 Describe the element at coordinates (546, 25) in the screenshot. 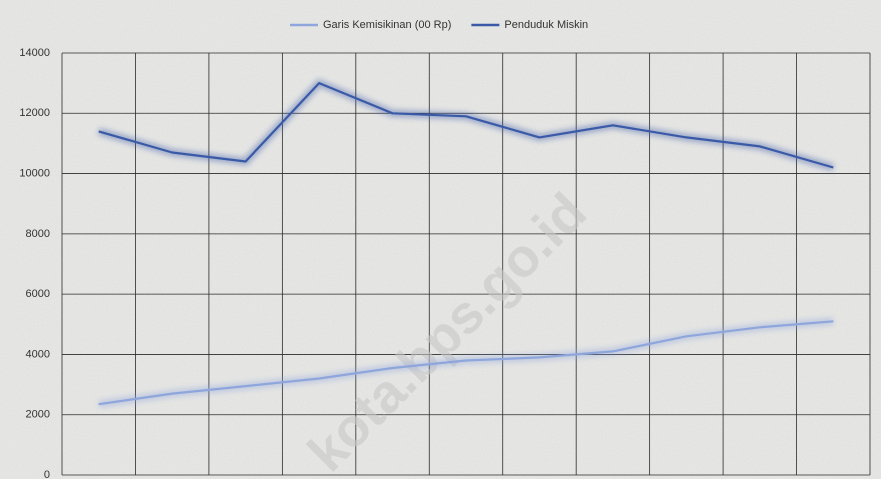

I see `legend-label: Penduduk Miskin` at that location.